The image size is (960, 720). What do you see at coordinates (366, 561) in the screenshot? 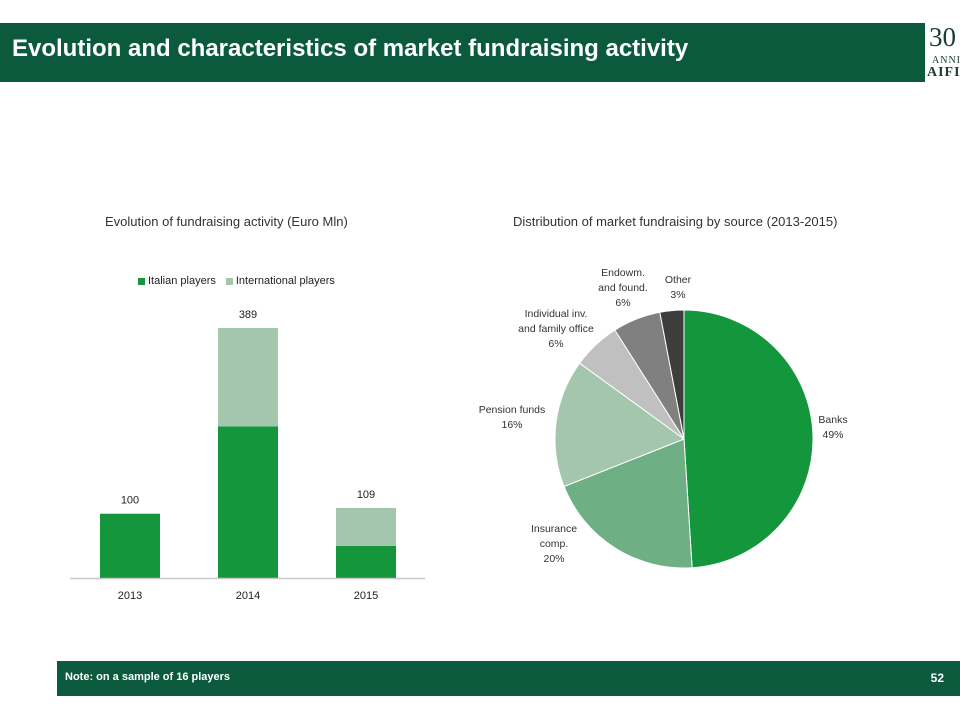
I see `bar-italian-2015` at bounding box center [366, 561].